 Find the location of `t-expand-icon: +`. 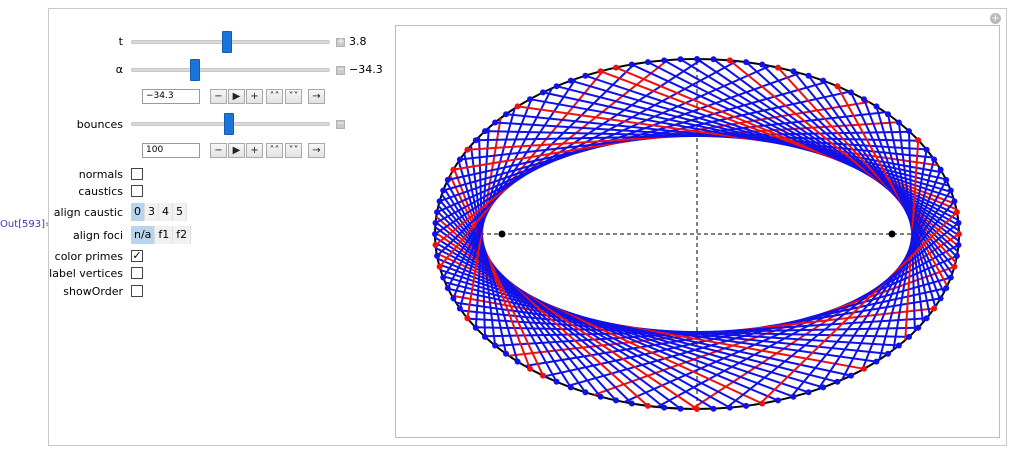

t-expand-icon: + is located at coordinates (340, 42).